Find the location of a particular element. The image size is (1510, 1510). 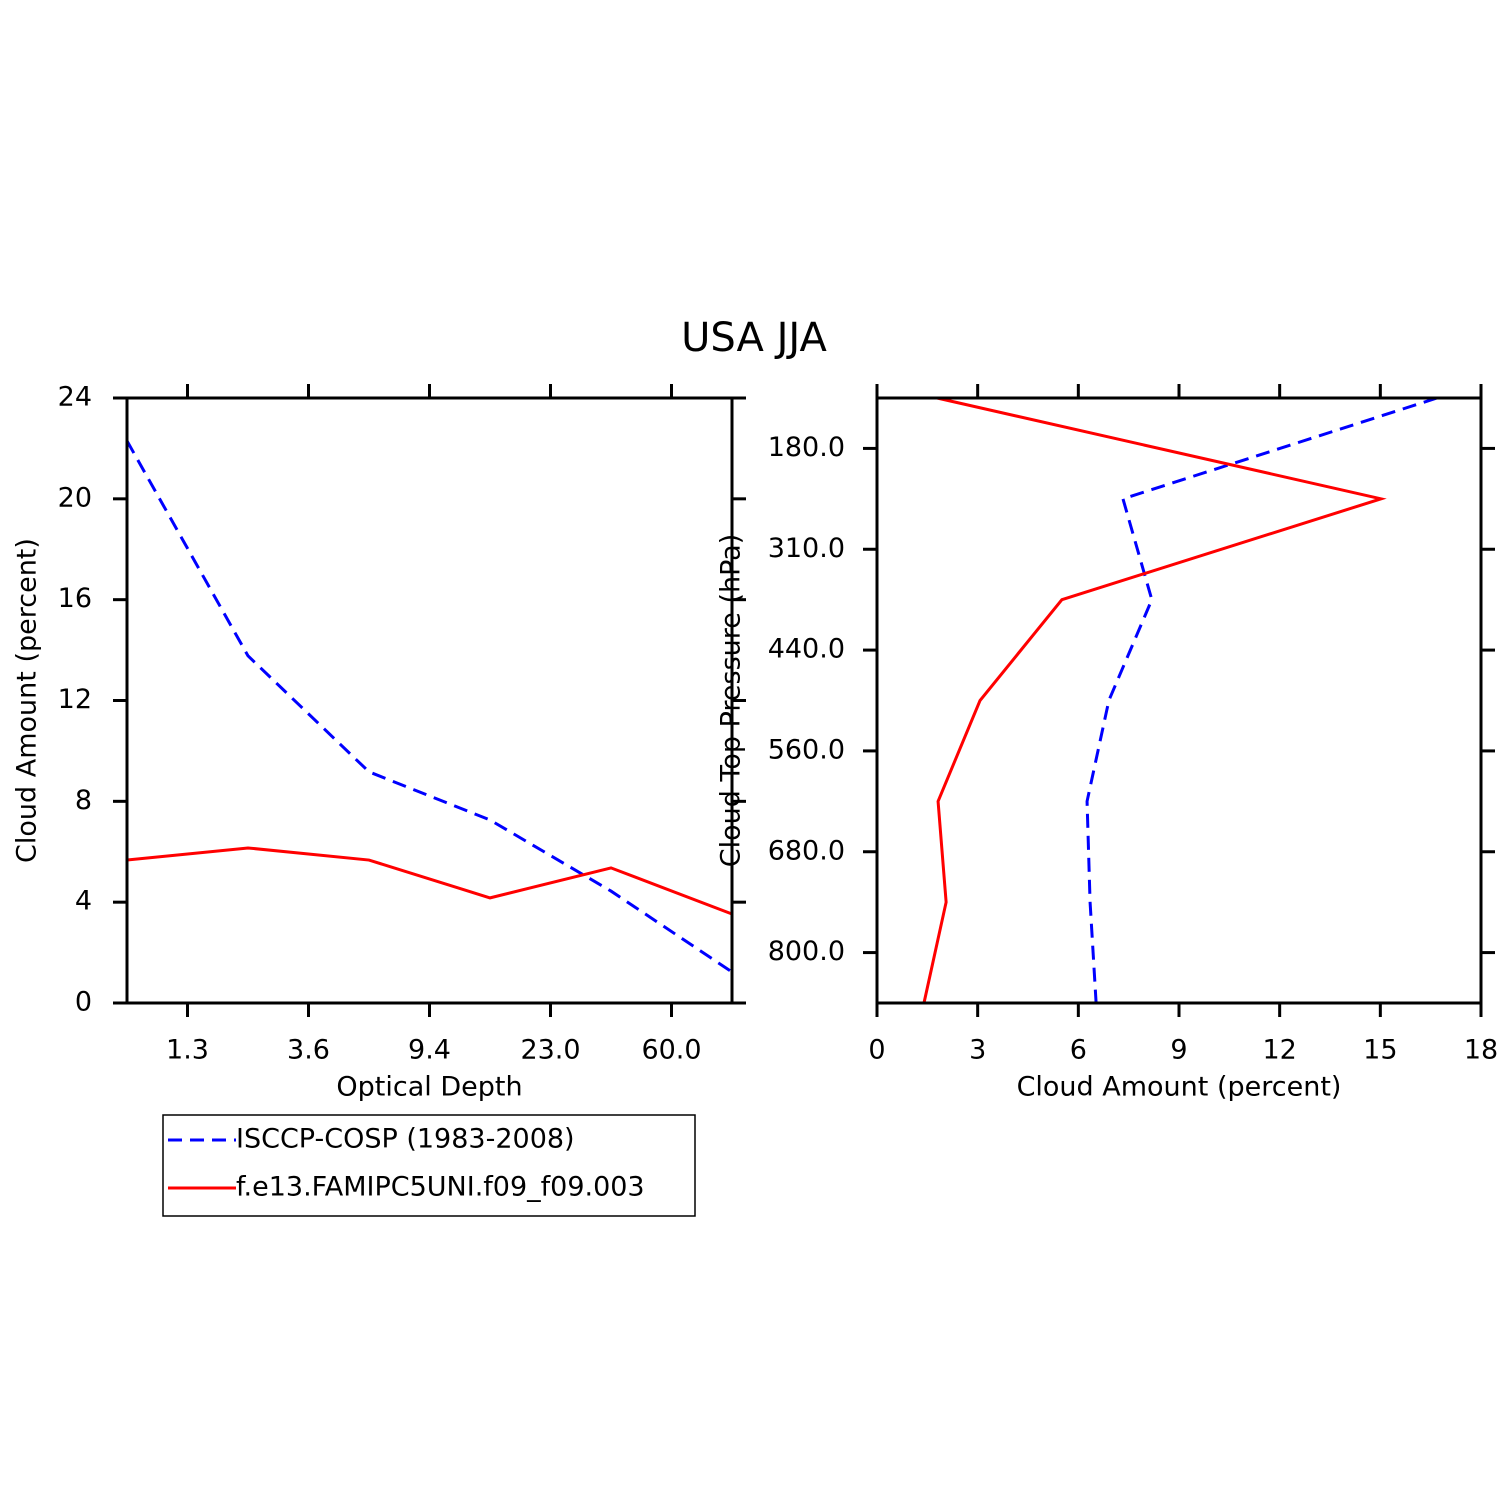

x-tick-label: 1.3 is located at coordinates (187, 1050).